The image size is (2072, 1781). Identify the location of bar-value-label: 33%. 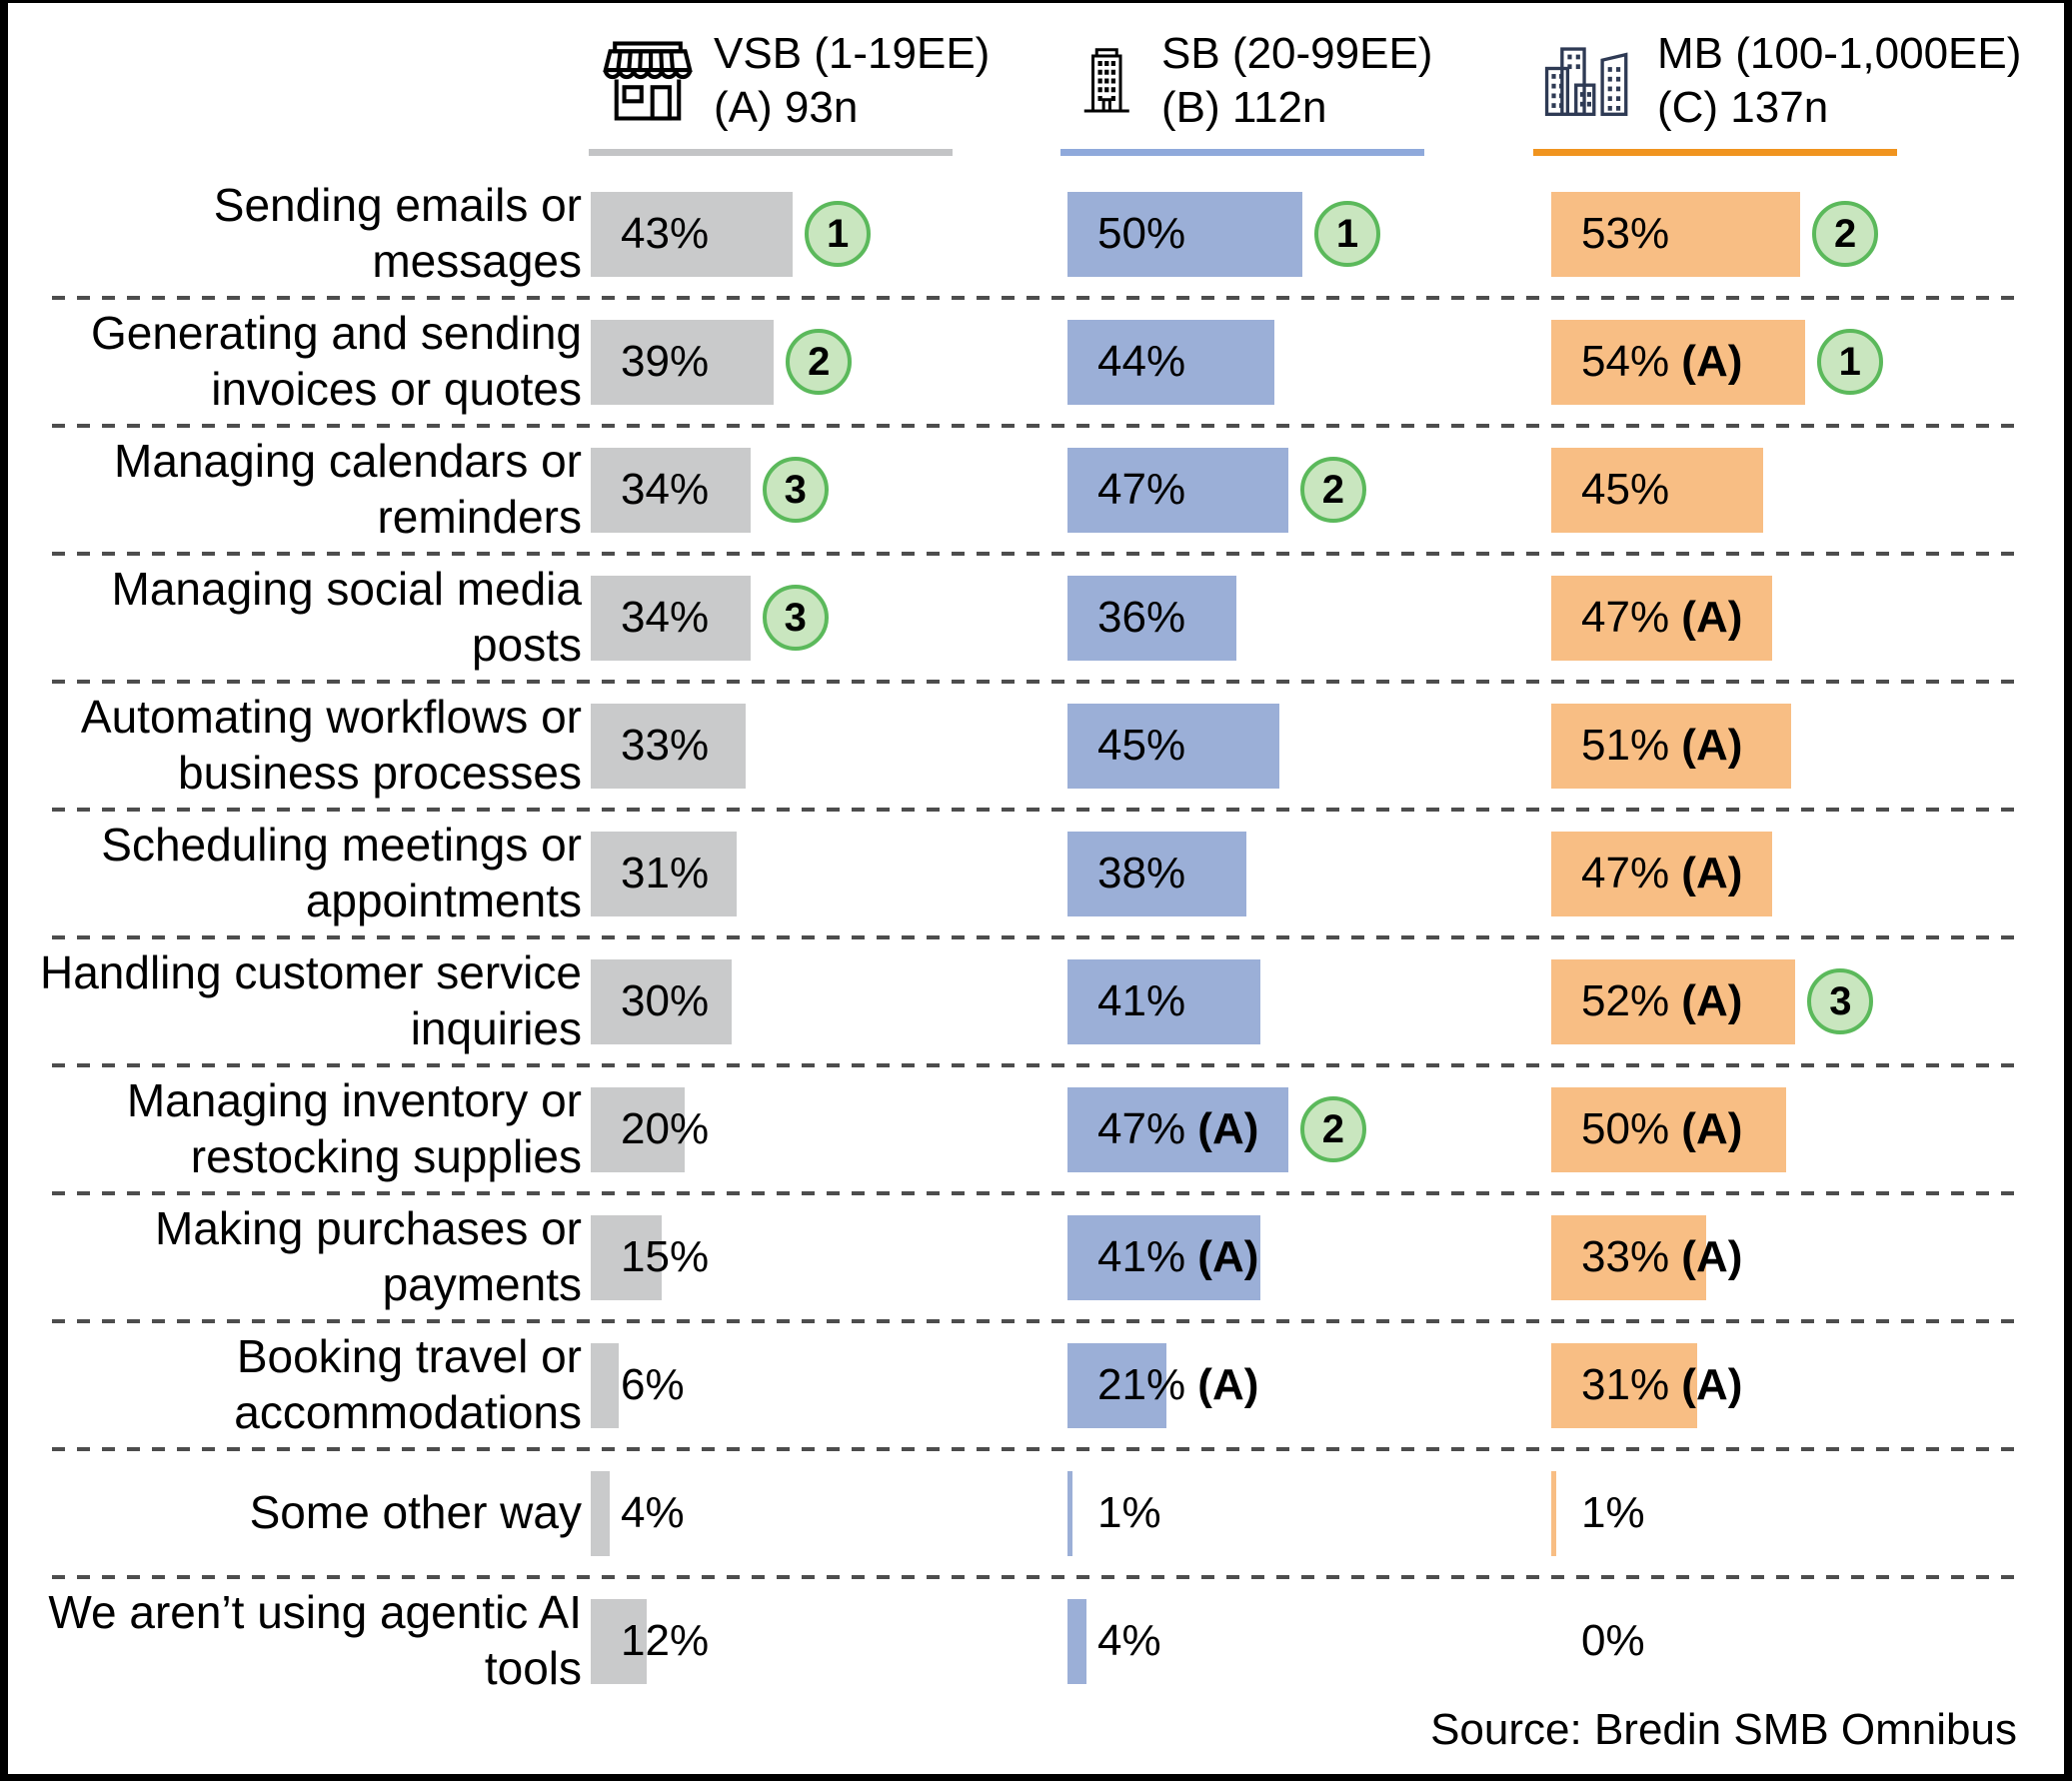
(666, 745).